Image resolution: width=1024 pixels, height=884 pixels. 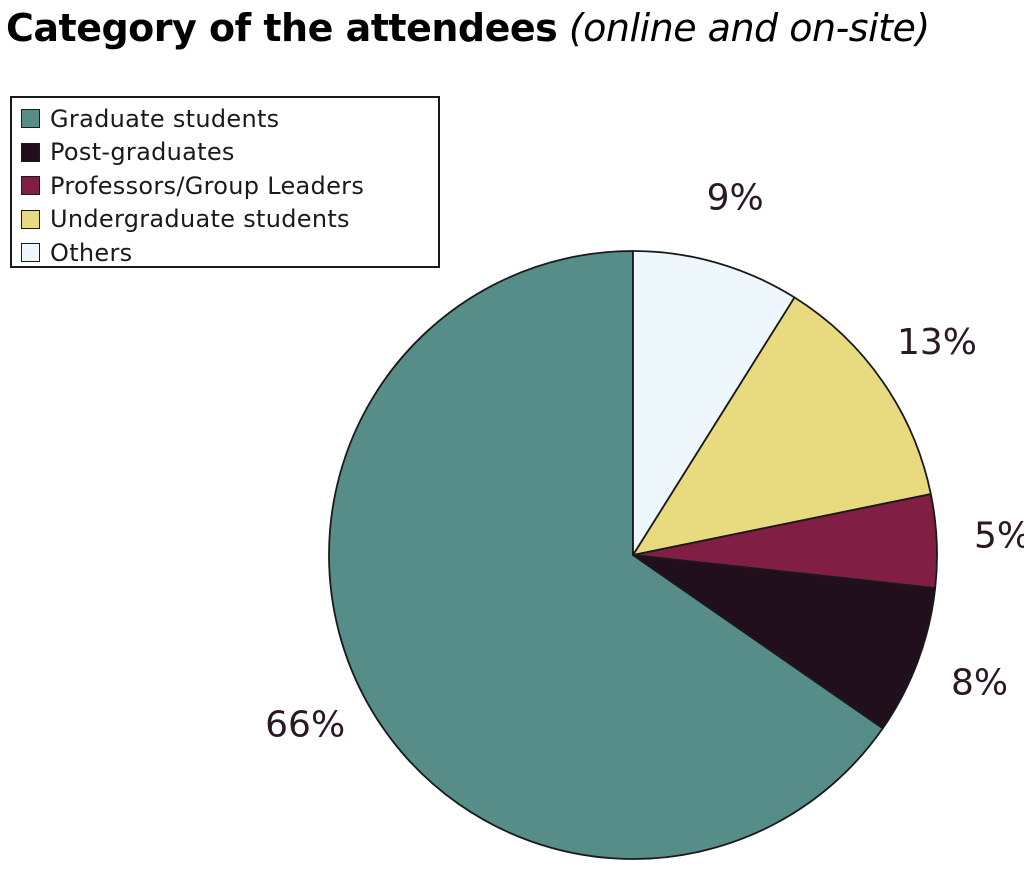 What do you see at coordinates (165, 118) in the screenshot?
I see `legend-label: Graduate students` at bounding box center [165, 118].